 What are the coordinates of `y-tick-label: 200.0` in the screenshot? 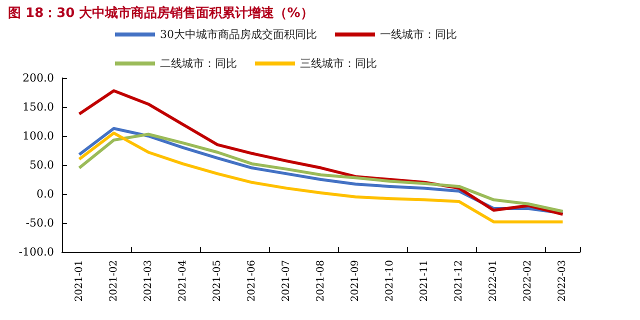 It's located at (38, 78).